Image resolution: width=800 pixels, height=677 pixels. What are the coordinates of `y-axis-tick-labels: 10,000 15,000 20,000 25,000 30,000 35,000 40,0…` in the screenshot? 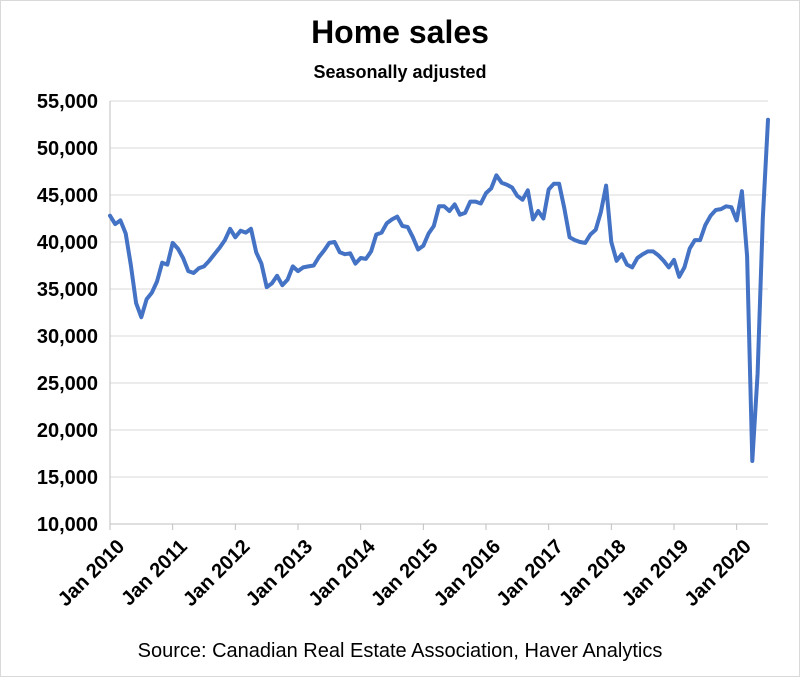 It's located at (67, 313).